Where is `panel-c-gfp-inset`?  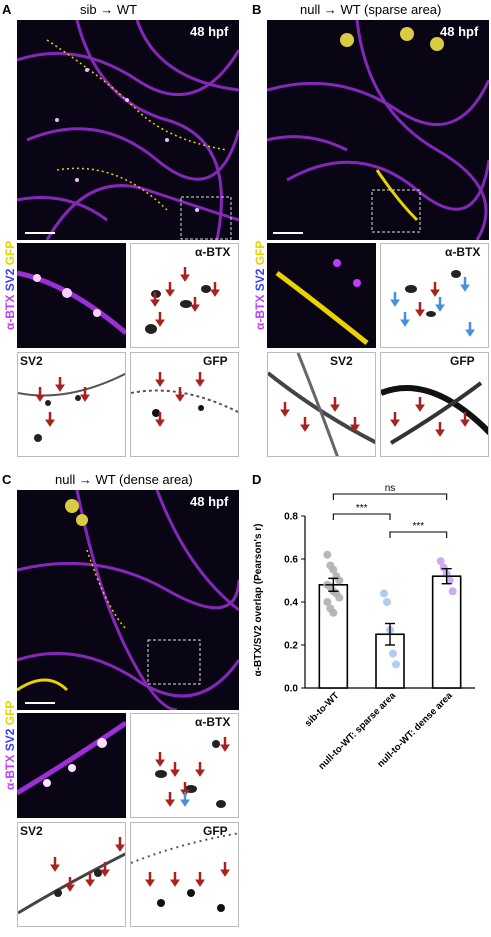 panel-c-gfp-inset is located at coordinates (184, 874).